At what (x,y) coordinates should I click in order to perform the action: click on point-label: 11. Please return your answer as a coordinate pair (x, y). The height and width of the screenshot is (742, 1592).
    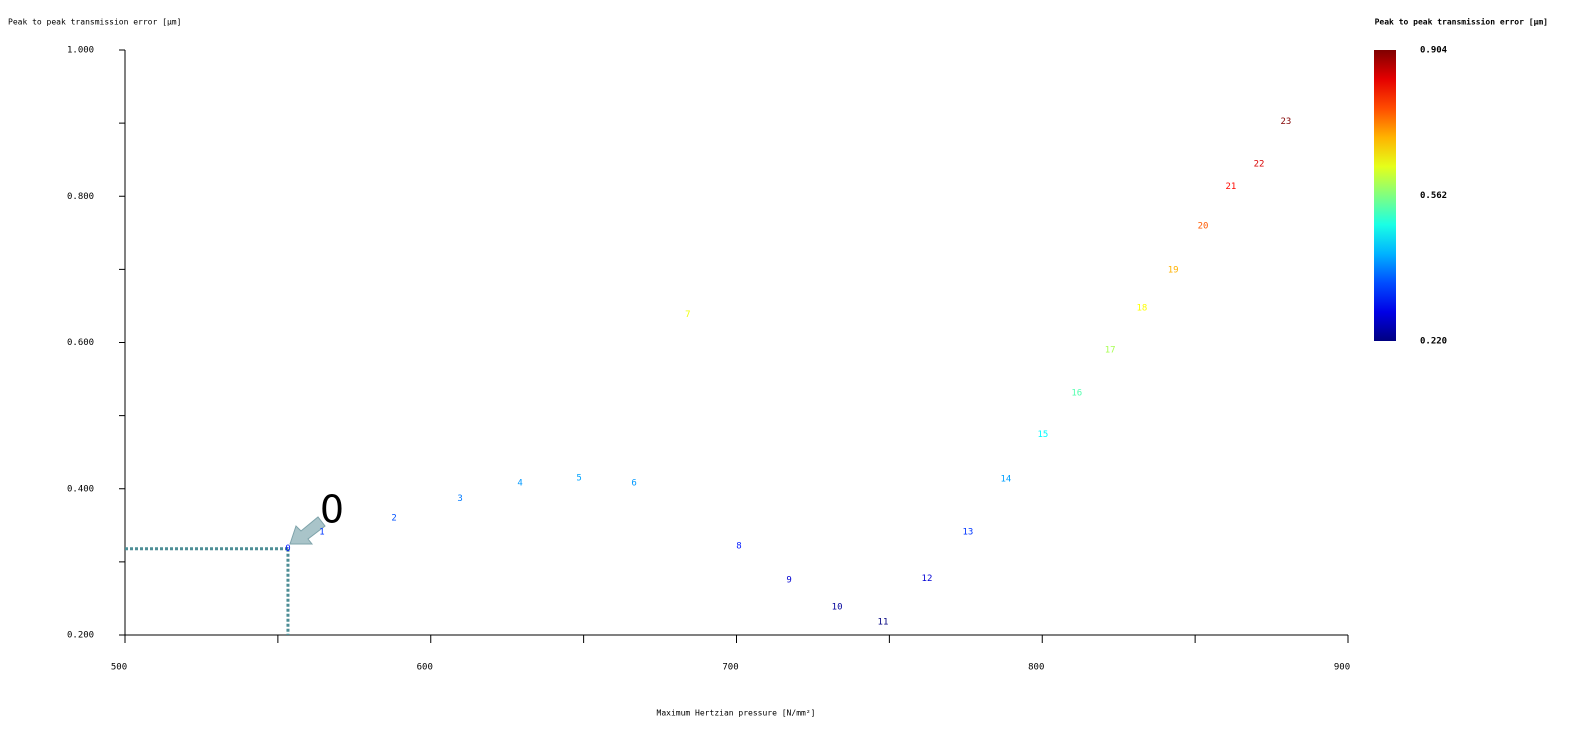
    Looking at the image, I should click on (883, 622).